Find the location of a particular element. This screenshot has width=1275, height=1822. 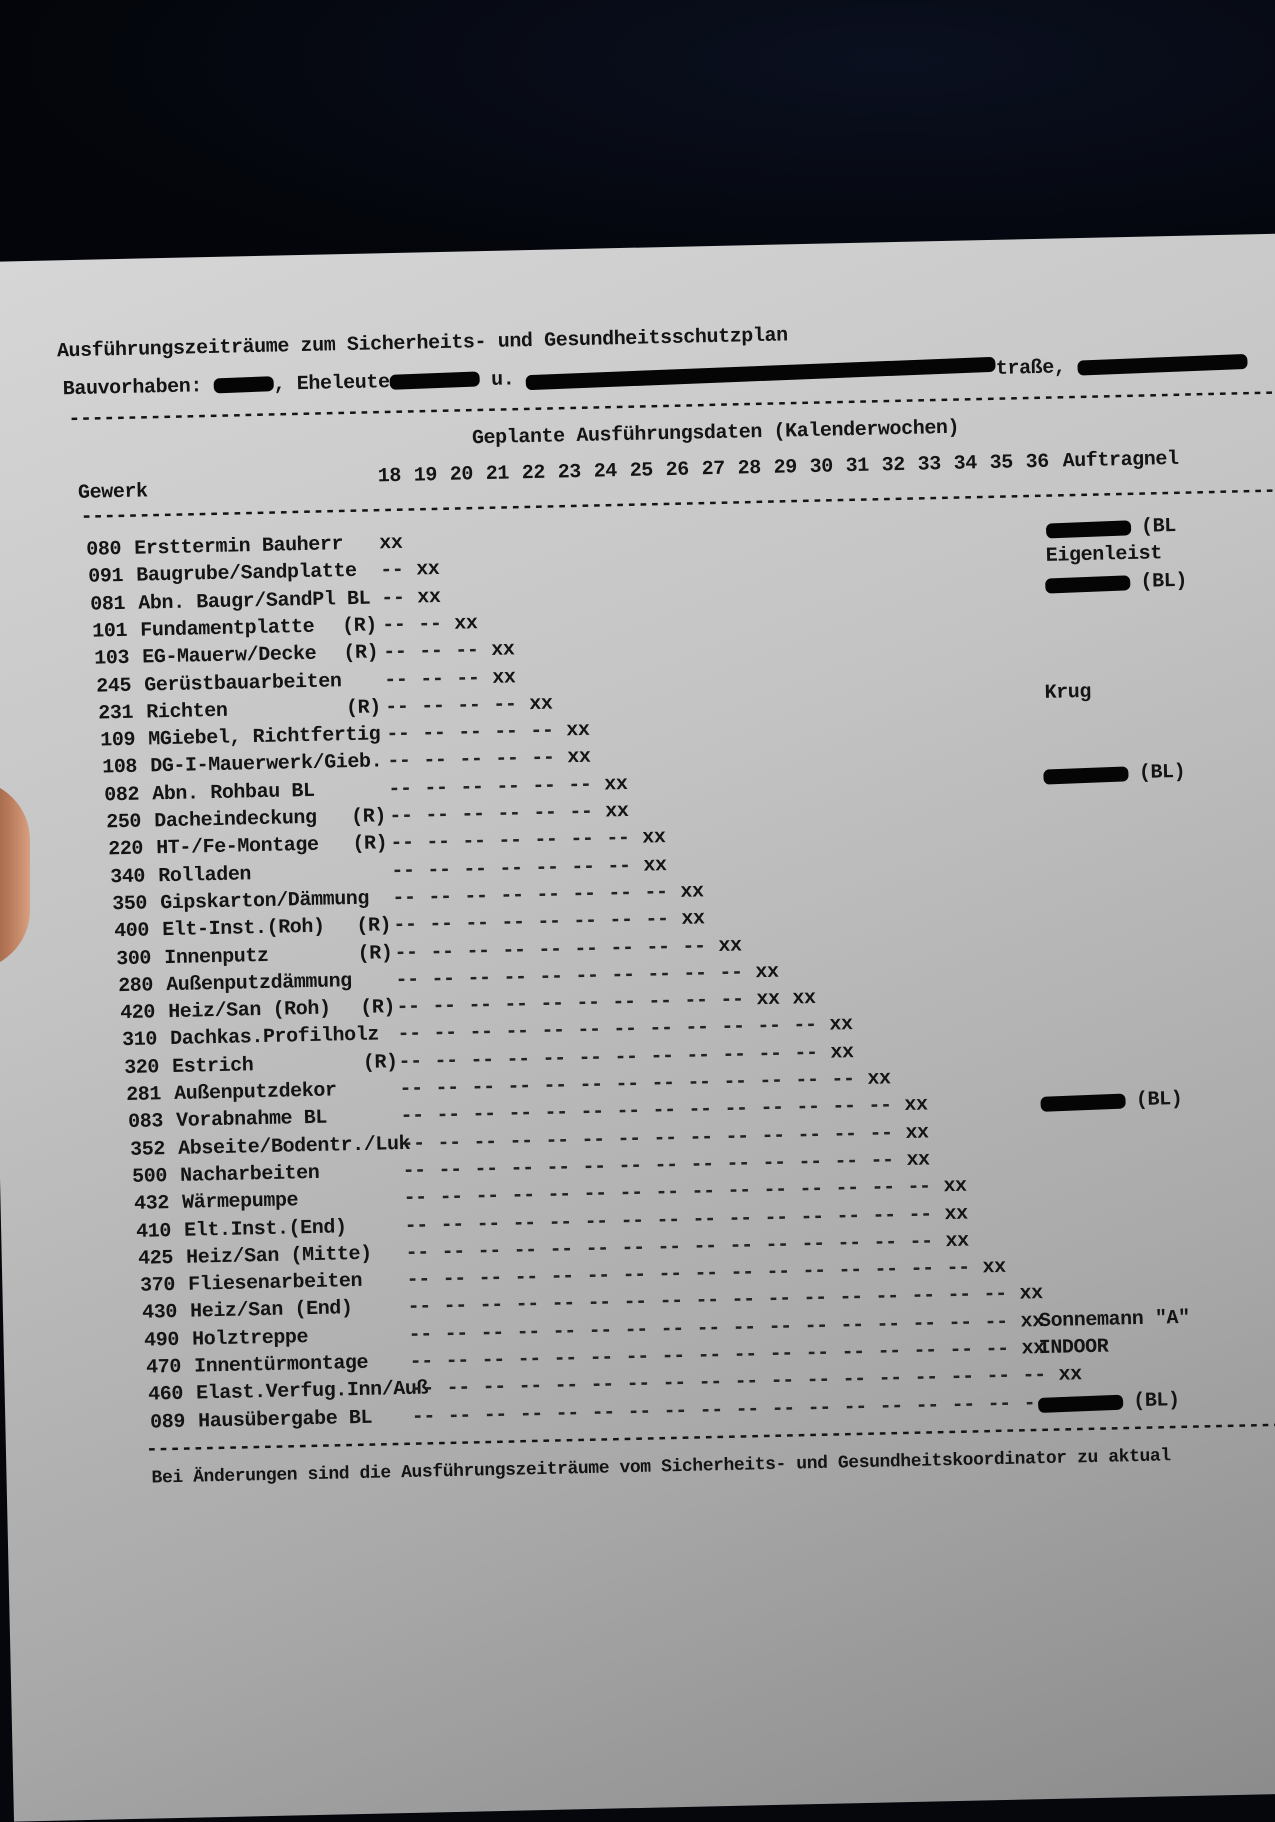

trade-code: 300 is located at coordinates (133, 959).